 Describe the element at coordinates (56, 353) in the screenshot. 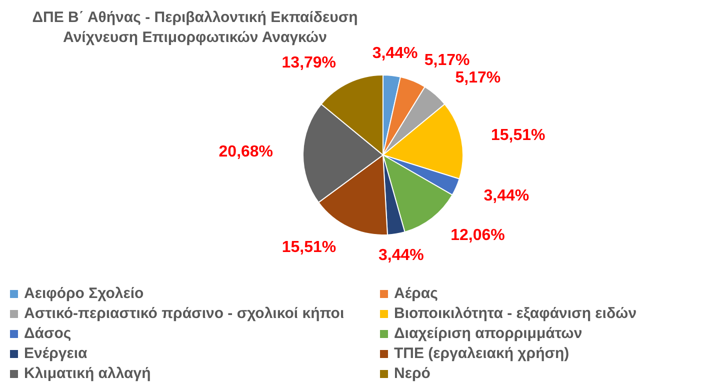

I see `legend-label: Ενέργεια` at that location.